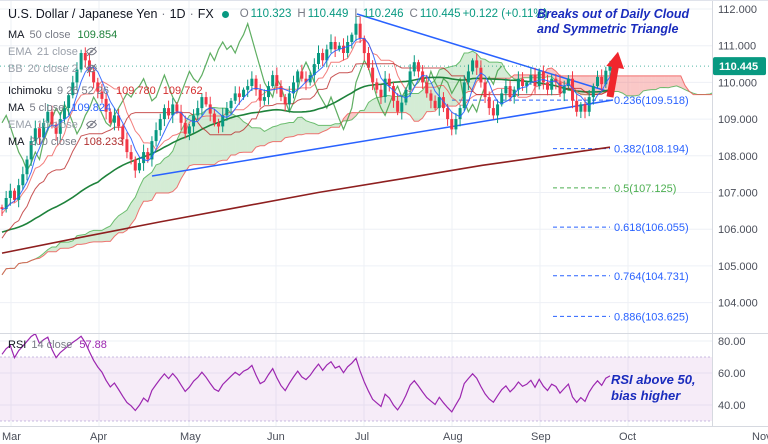 This screenshot has width=768, height=444. I want to click on indicator-value: 108.233, so click(103, 141).